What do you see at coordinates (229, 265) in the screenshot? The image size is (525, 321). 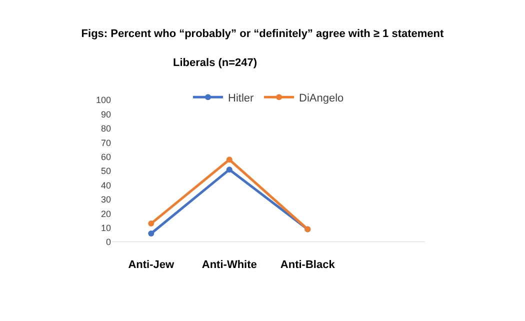 I see `x-tick-label: Anti-White` at bounding box center [229, 265].